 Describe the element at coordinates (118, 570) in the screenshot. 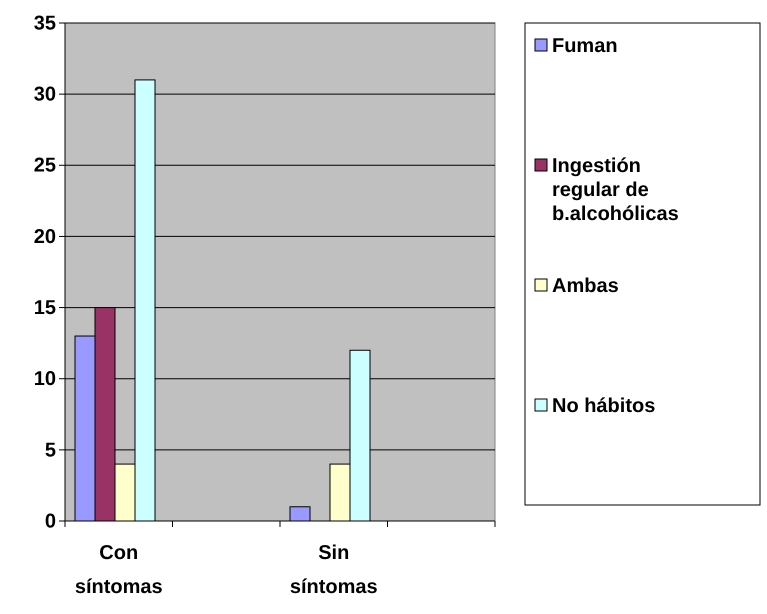

I see `x-tick-label: Con síntomas` at that location.